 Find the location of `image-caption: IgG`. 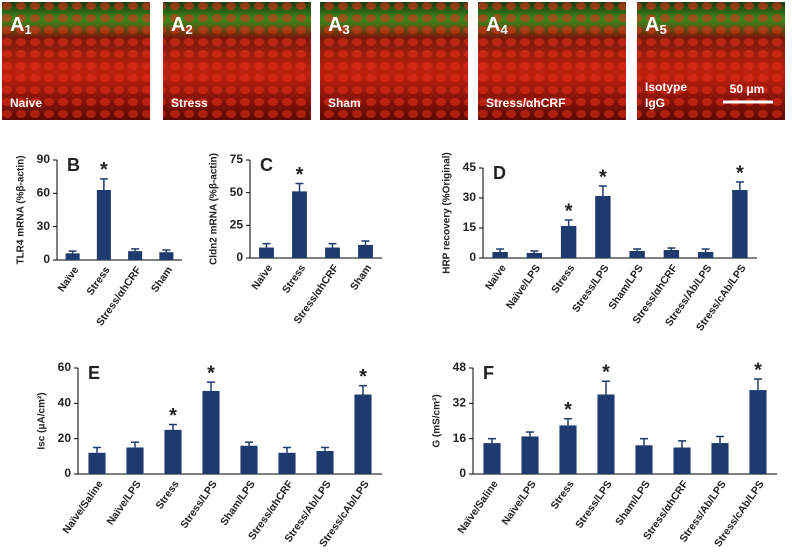

image-caption: IgG is located at coordinates (655, 103).